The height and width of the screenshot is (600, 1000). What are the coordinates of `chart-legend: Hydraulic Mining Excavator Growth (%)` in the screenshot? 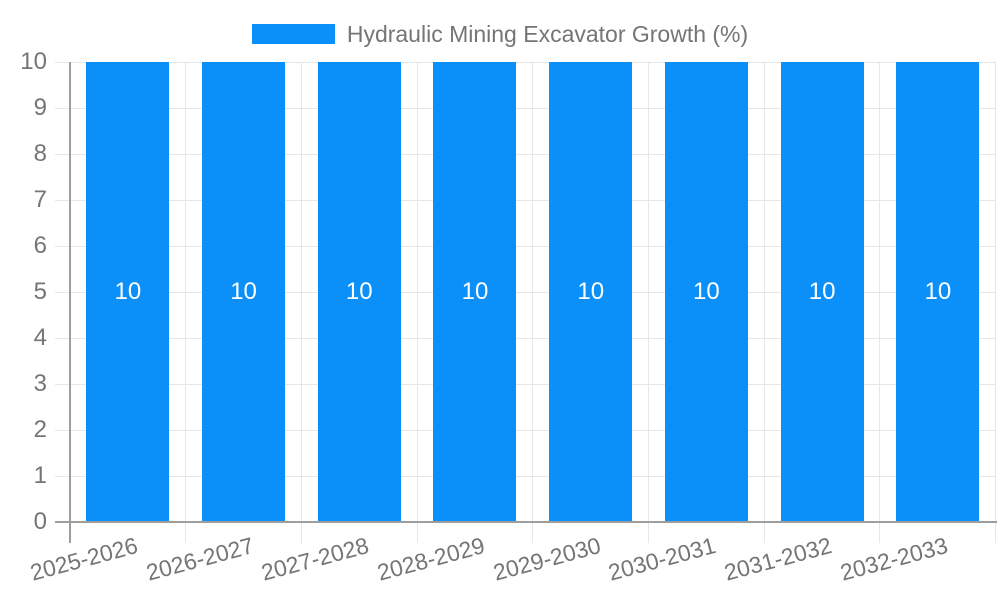 It's located at (500, 34).